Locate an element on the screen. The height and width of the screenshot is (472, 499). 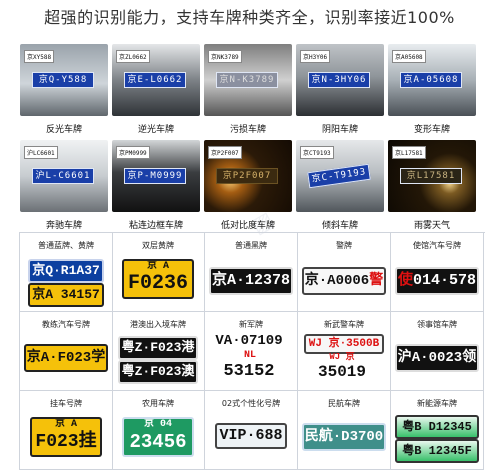
photo-tag: 京CT9193 is located at coordinates (317, 152).